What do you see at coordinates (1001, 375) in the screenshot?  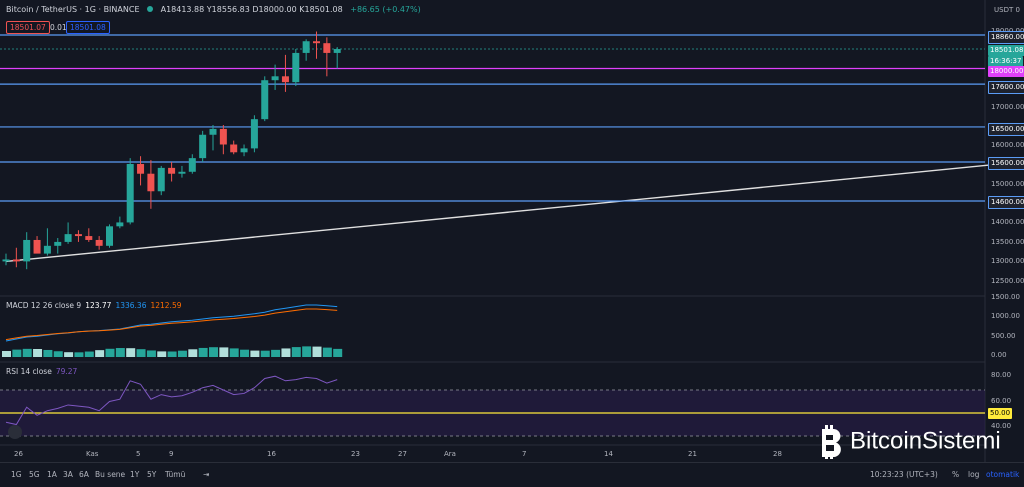 I see `rsi-y-tick: 80.00` at bounding box center [1001, 375].